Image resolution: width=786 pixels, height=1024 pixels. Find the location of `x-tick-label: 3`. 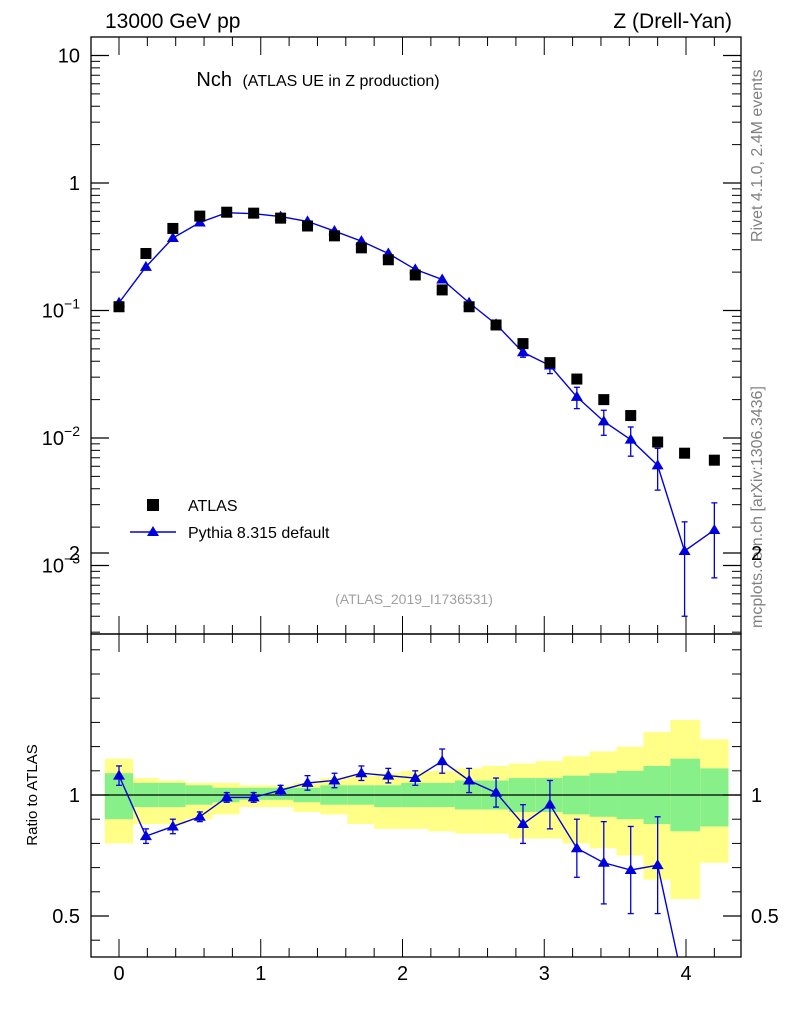

x-tick-label: 3 is located at coordinates (544, 974).